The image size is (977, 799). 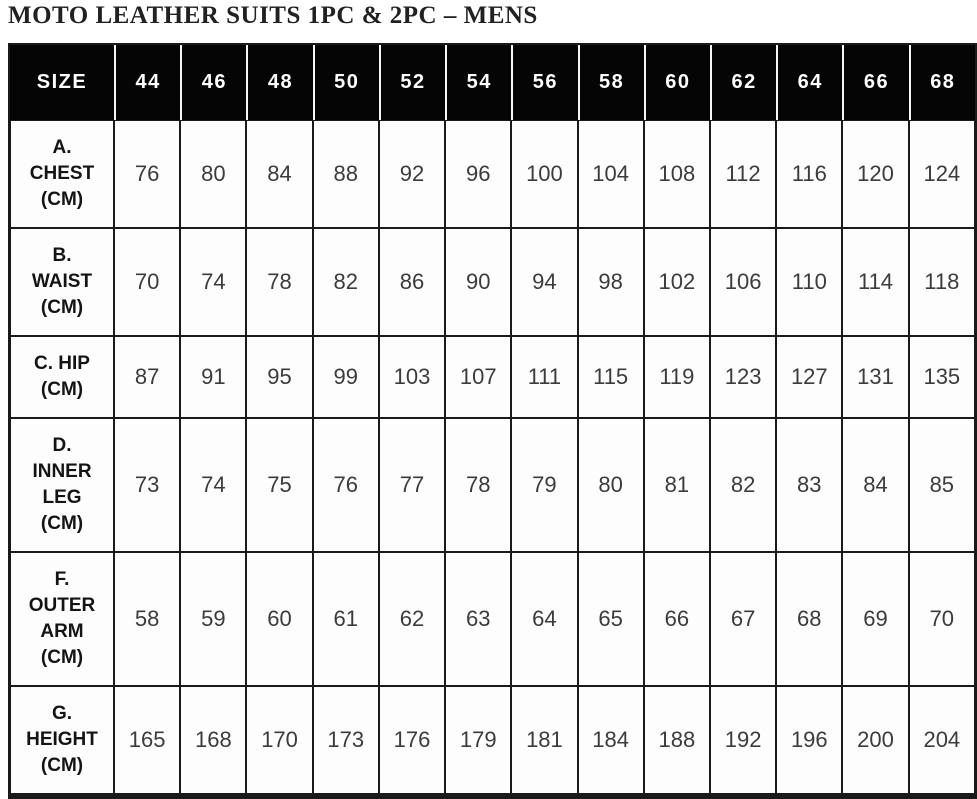 What do you see at coordinates (610, 282) in the screenshot?
I see `data-cell: 98` at bounding box center [610, 282].